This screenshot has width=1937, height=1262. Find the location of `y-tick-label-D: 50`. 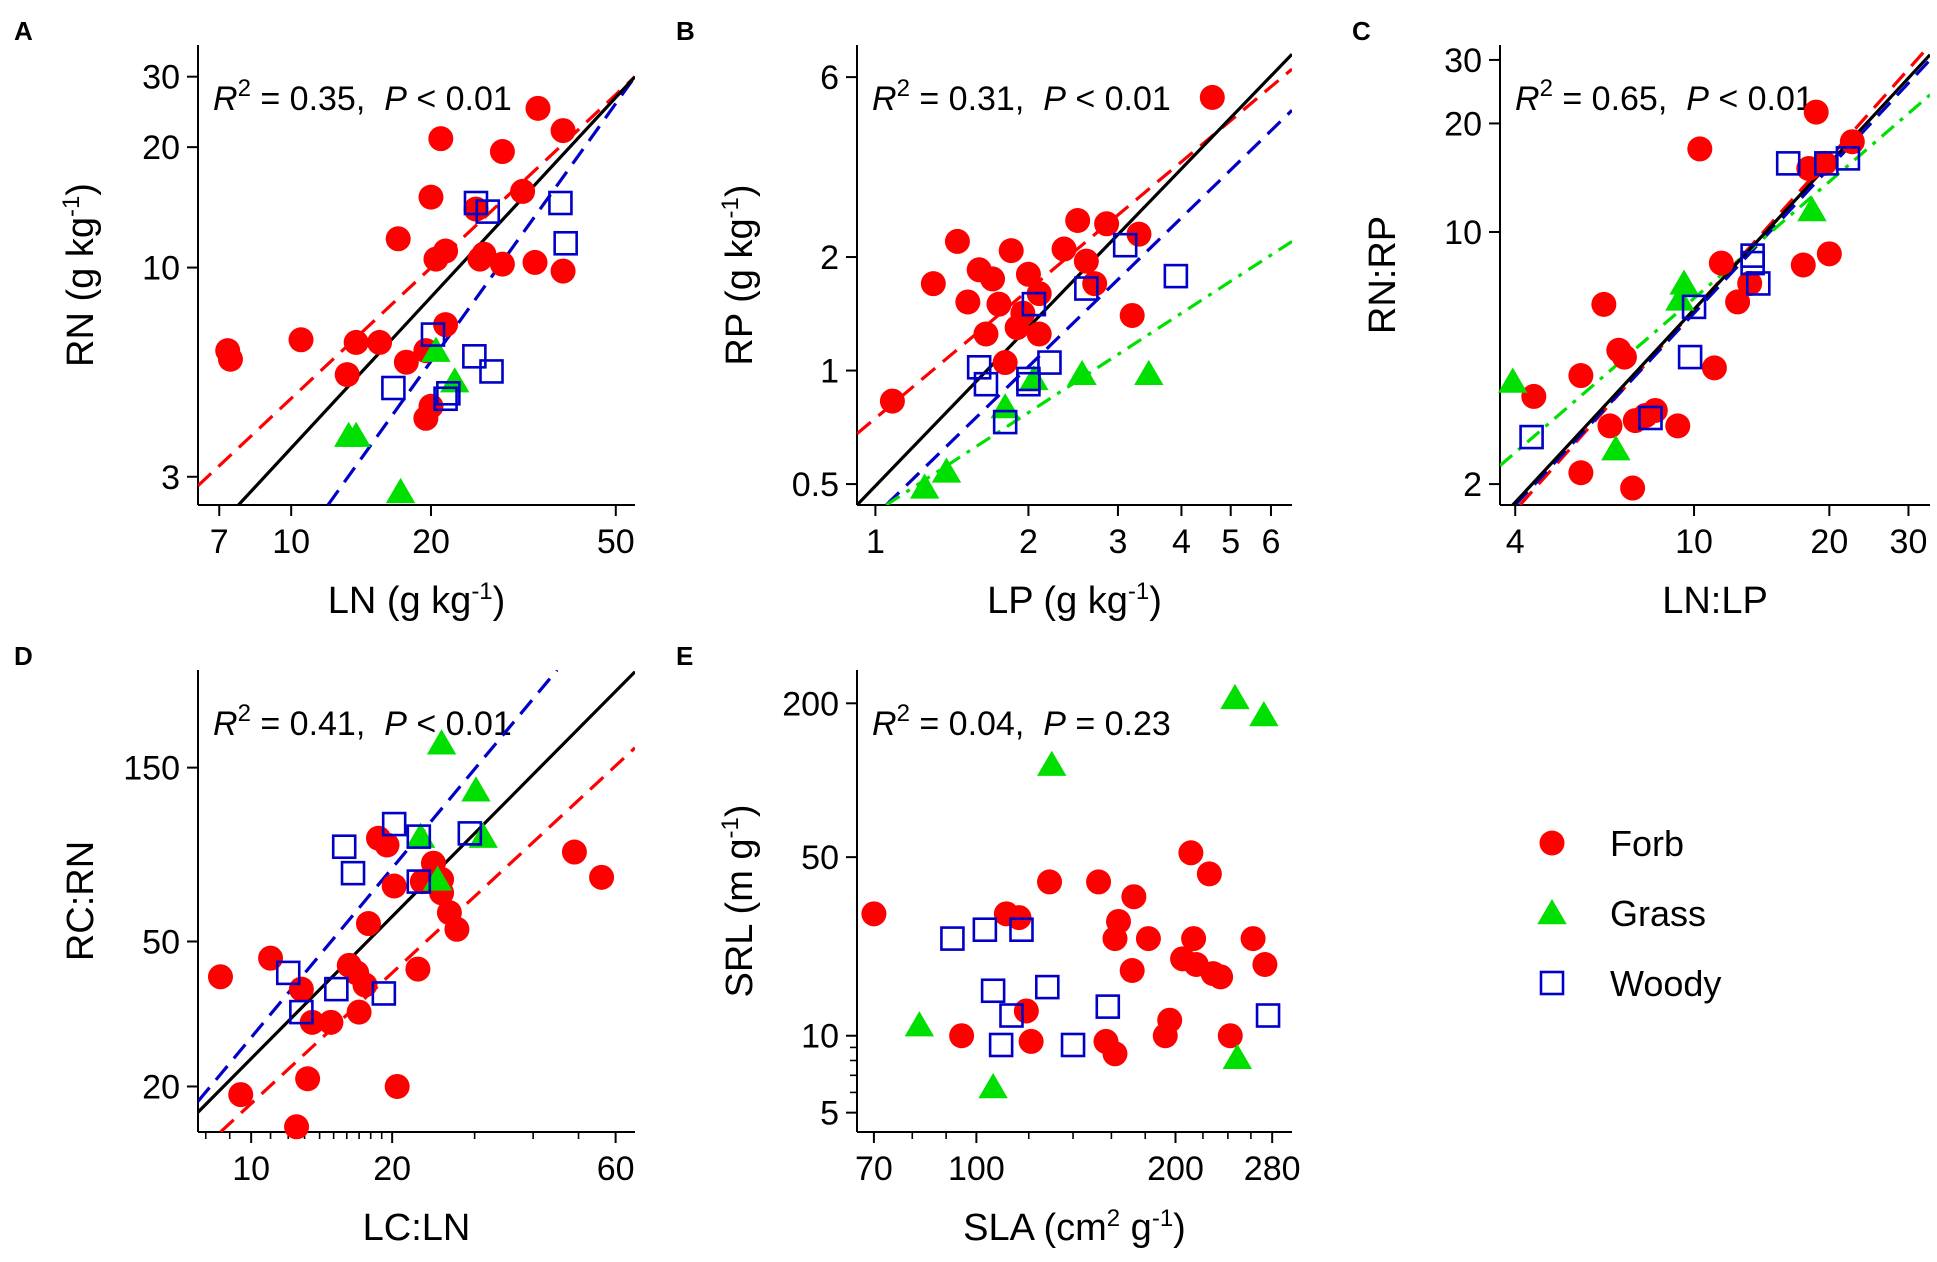

y-tick-label-D: 50 is located at coordinates (161, 942).